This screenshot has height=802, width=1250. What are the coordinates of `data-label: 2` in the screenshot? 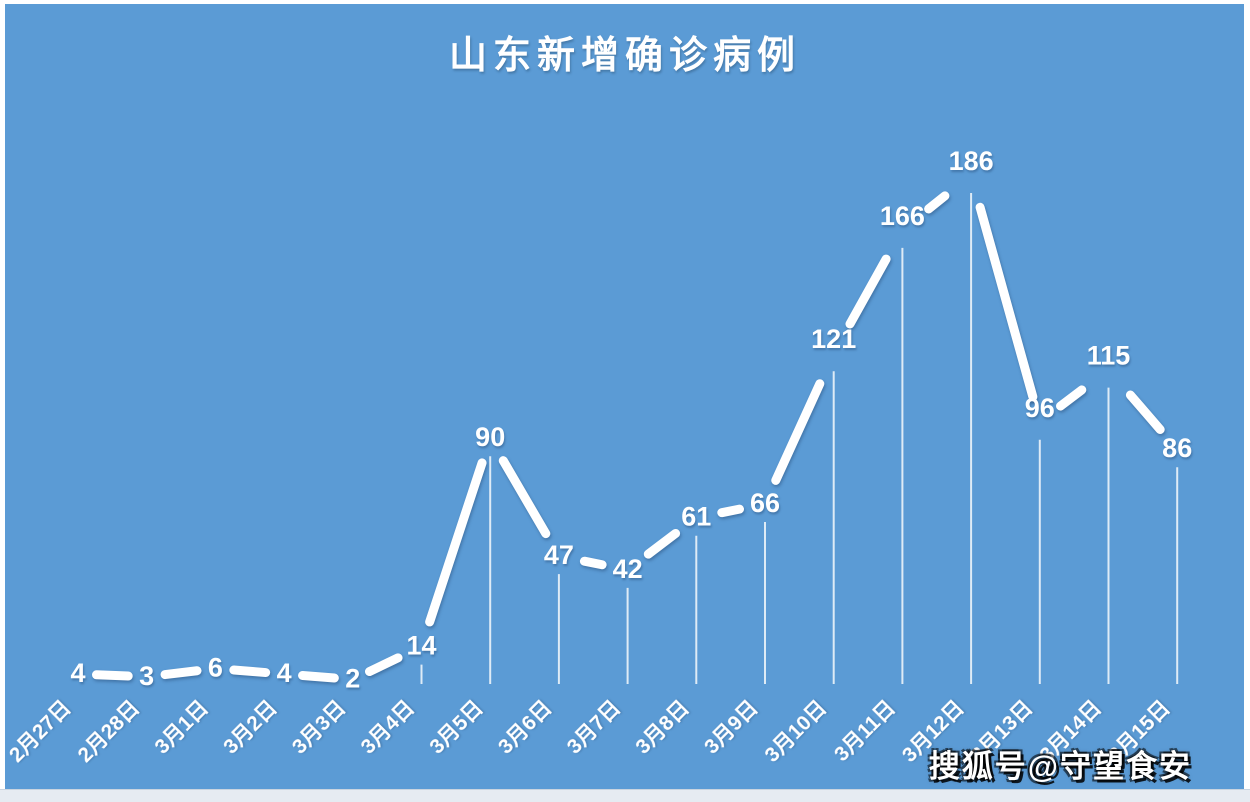 It's located at (352, 679).